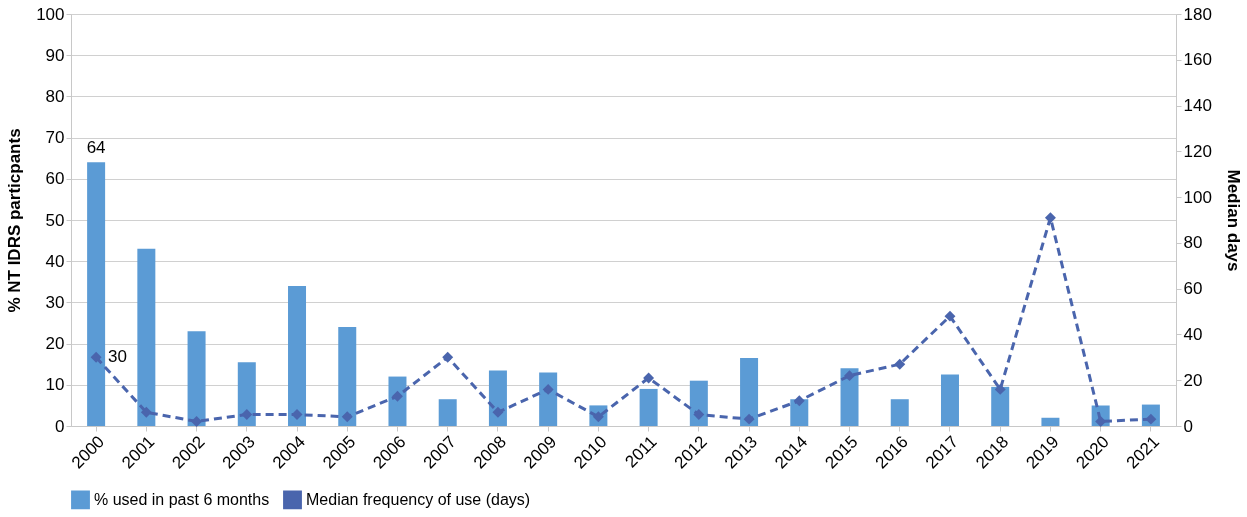 This screenshot has width=1247, height=517. I want to click on y-tick-label: 90, so click(55, 55).